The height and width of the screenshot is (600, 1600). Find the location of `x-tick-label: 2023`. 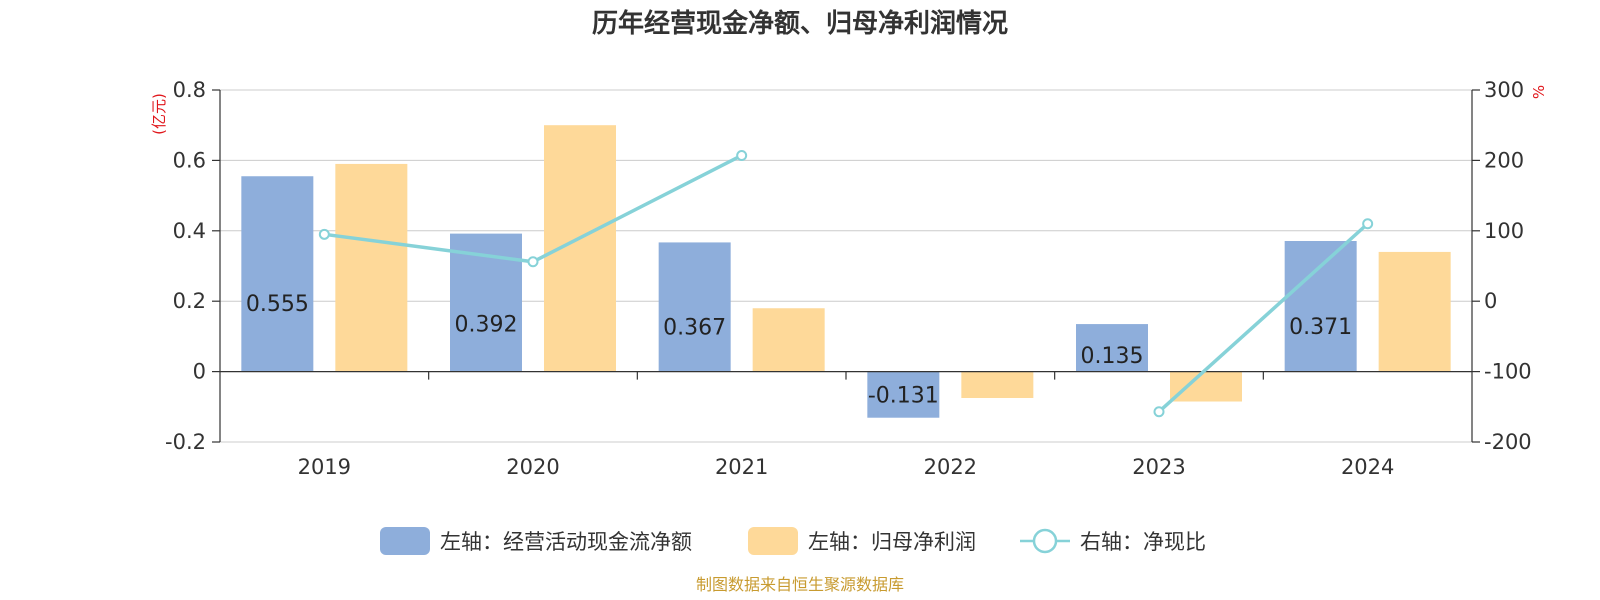

x-tick-label: 2023 is located at coordinates (1158, 467).